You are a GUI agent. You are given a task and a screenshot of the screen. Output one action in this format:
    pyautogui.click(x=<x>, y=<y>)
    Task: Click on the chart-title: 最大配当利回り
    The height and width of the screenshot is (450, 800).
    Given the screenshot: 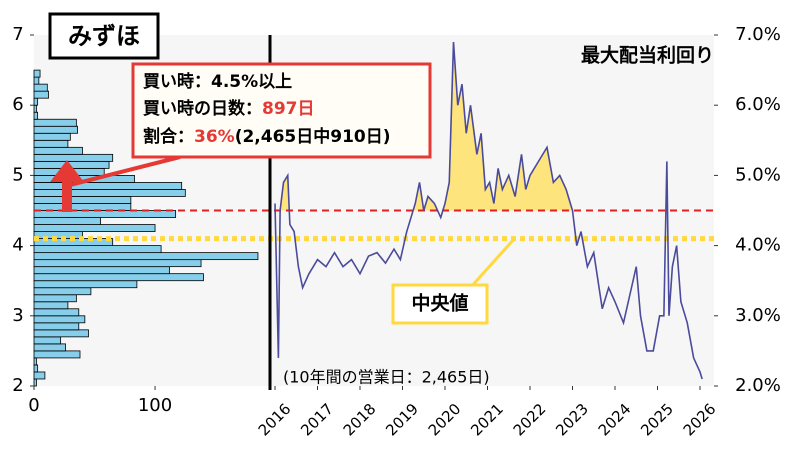 What is the action you would take?
    pyautogui.click(x=647, y=55)
    